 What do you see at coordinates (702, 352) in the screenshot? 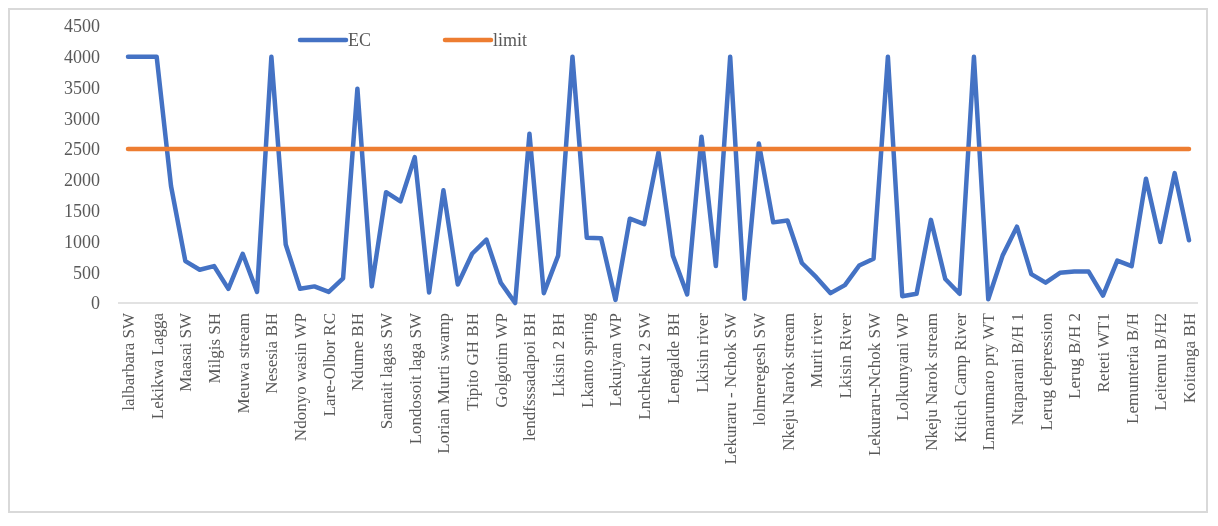
I see `x-tick-label: Lkisin river` at bounding box center [702, 352].